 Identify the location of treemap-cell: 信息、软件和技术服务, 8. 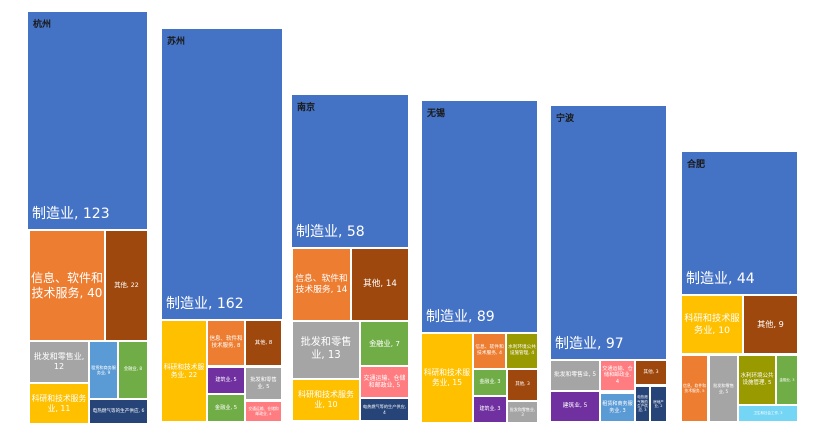
(226, 343).